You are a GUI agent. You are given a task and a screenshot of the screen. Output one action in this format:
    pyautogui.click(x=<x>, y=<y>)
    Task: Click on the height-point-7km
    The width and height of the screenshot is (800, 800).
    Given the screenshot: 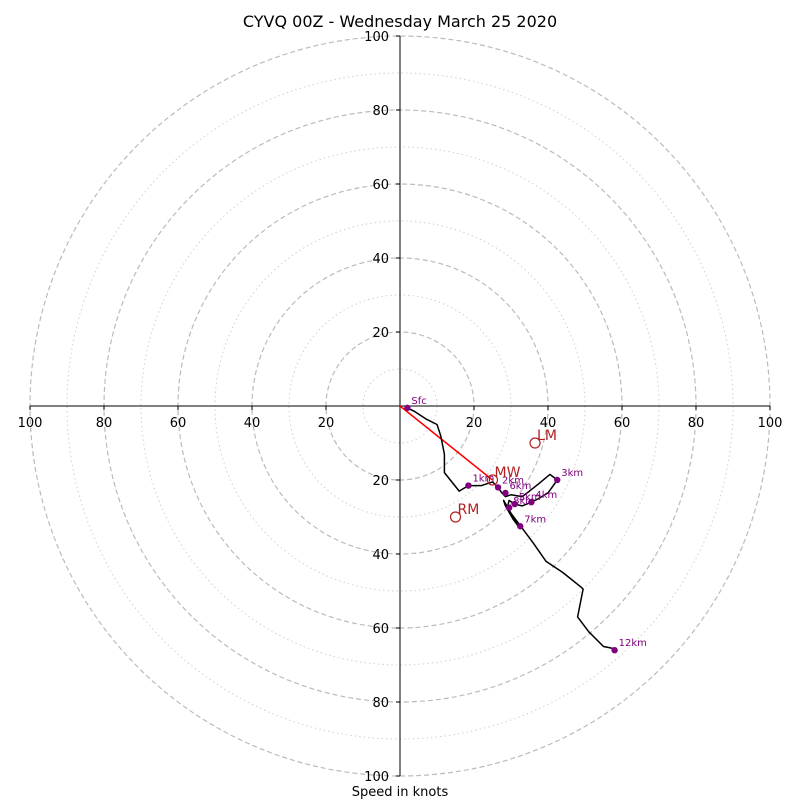 What is the action you would take?
    pyautogui.click(x=520, y=526)
    